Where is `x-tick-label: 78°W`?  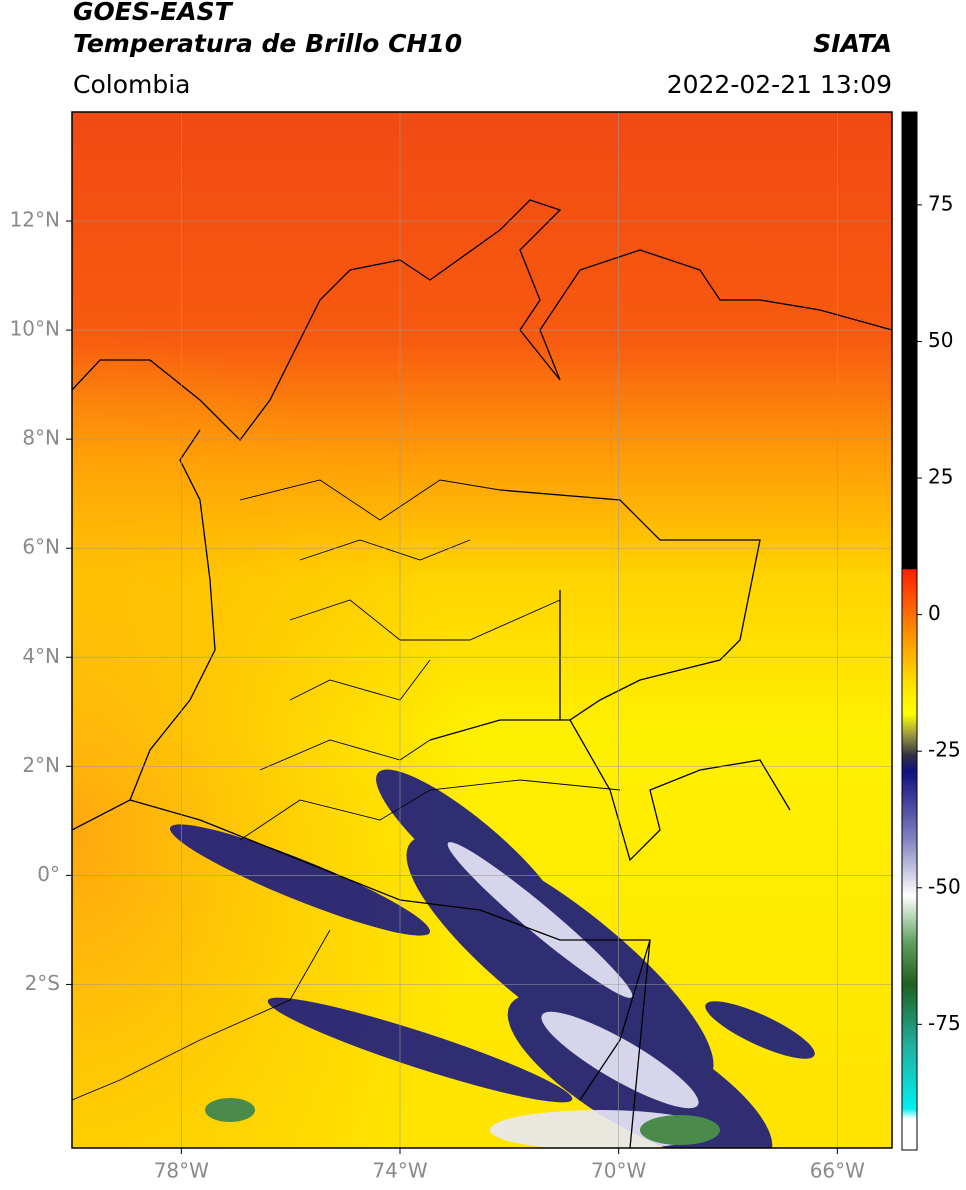
x-tick-label: 78°W is located at coordinates (181, 1171).